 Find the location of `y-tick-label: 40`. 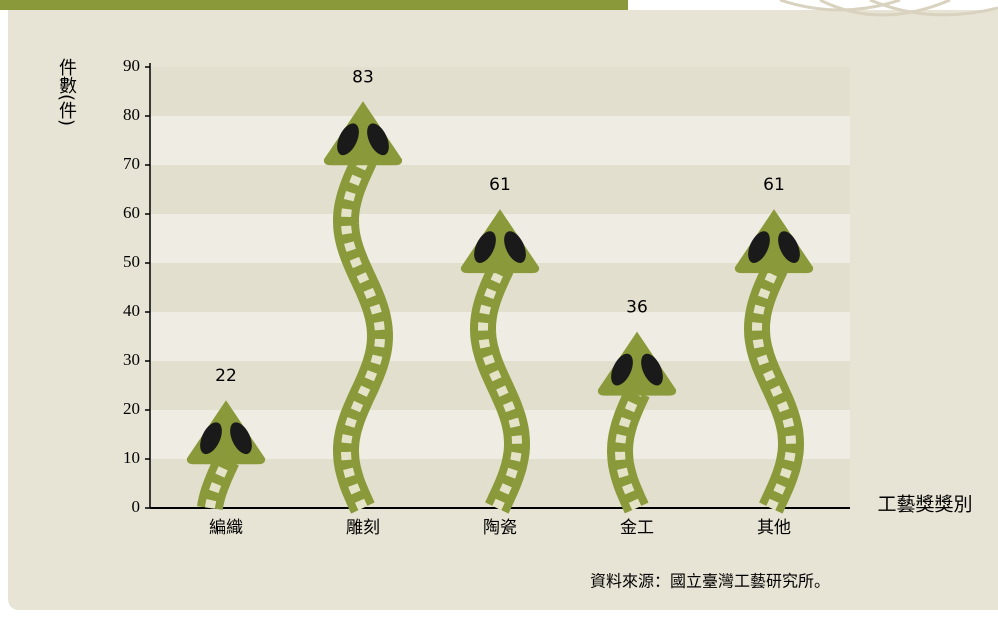

y-tick-label: 40 is located at coordinates (131, 310).